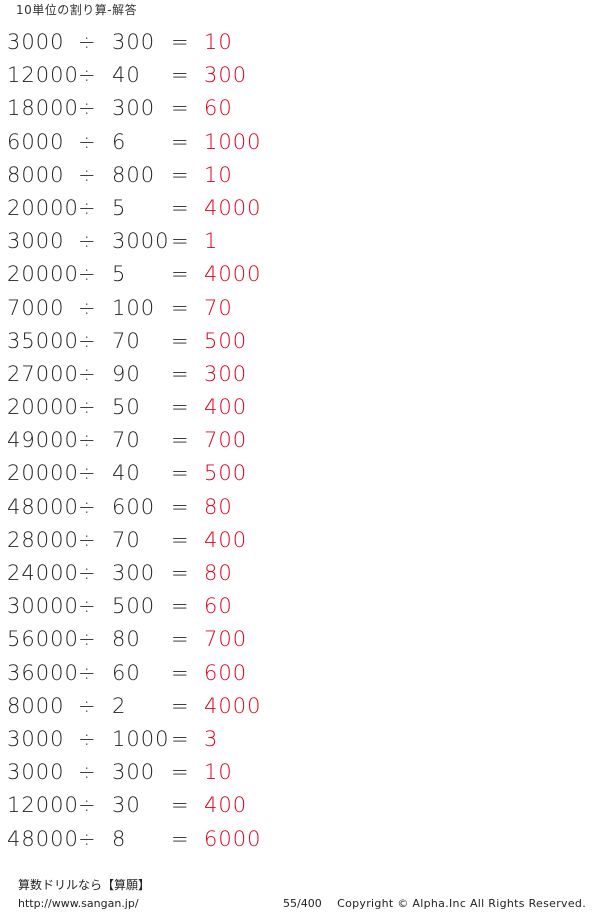  What do you see at coordinates (300, 407) in the screenshot?
I see `problem-row: 20000 ÷ 50 = 400` at bounding box center [300, 407].